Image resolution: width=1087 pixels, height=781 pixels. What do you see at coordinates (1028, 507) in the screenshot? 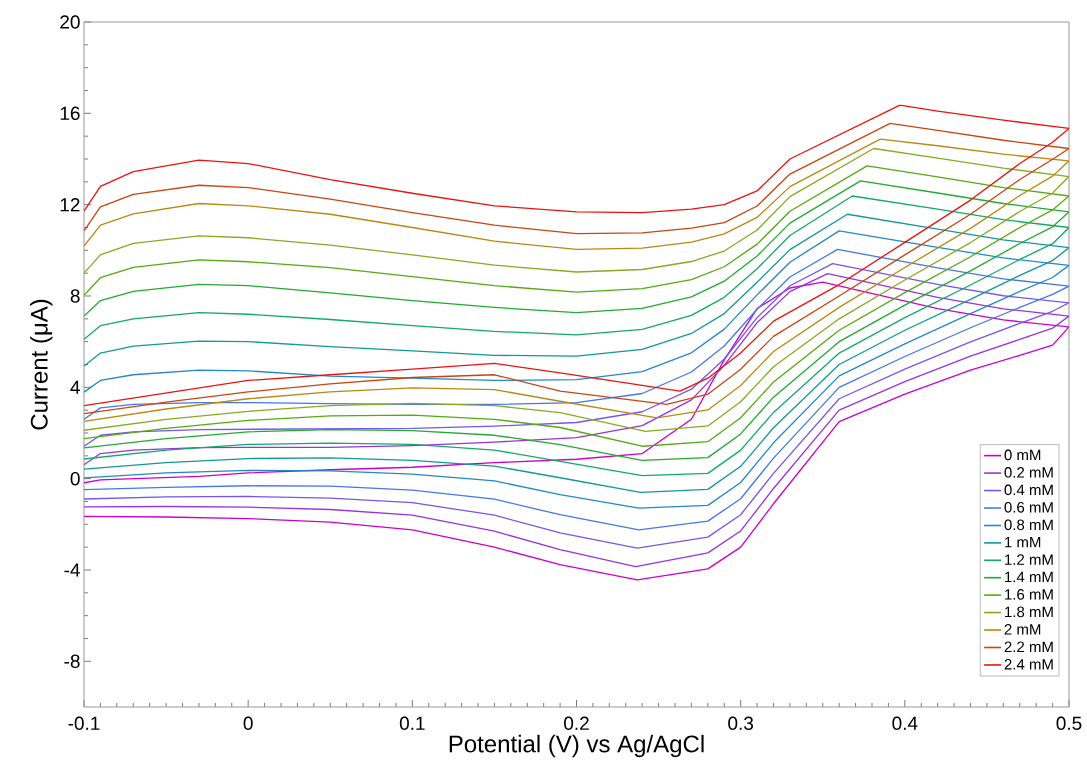
I see `legend-label: 0.6 mM` at bounding box center [1028, 507].